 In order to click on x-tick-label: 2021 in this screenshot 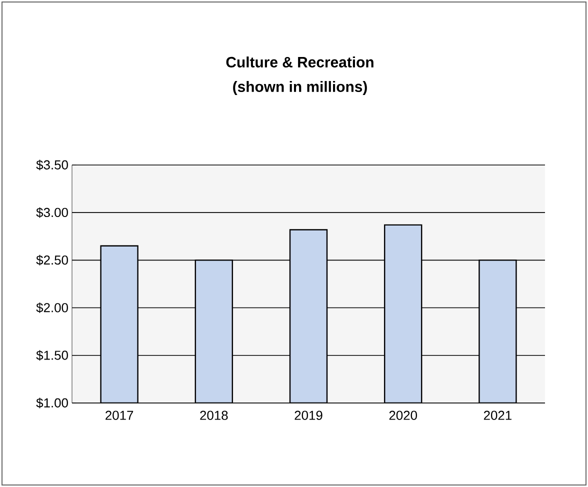, I will do `click(498, 415)`.